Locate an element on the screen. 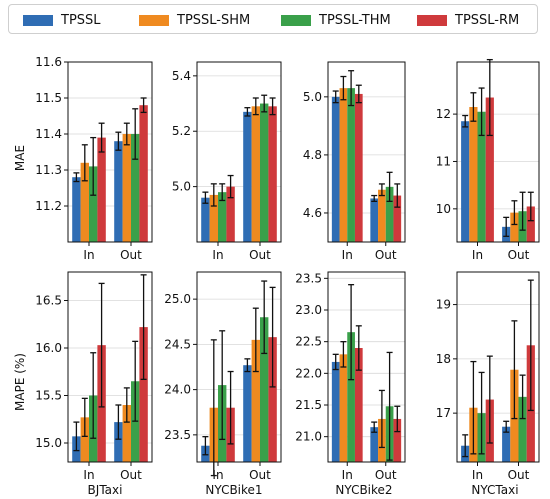  legend-swatch-tpssl-thm is located at coordinates (296, 20).